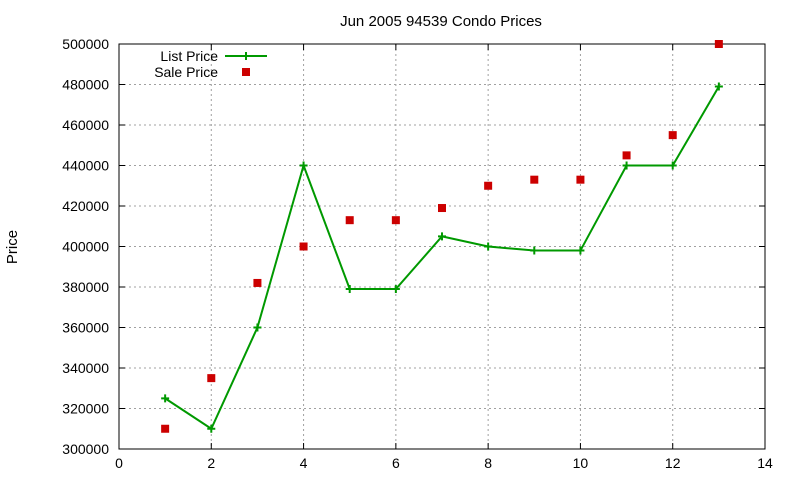  What do you see at coordinates (85, 449) in the screenshot?
I see `y-tick-label: 300000` at bounding box center [85, 449].